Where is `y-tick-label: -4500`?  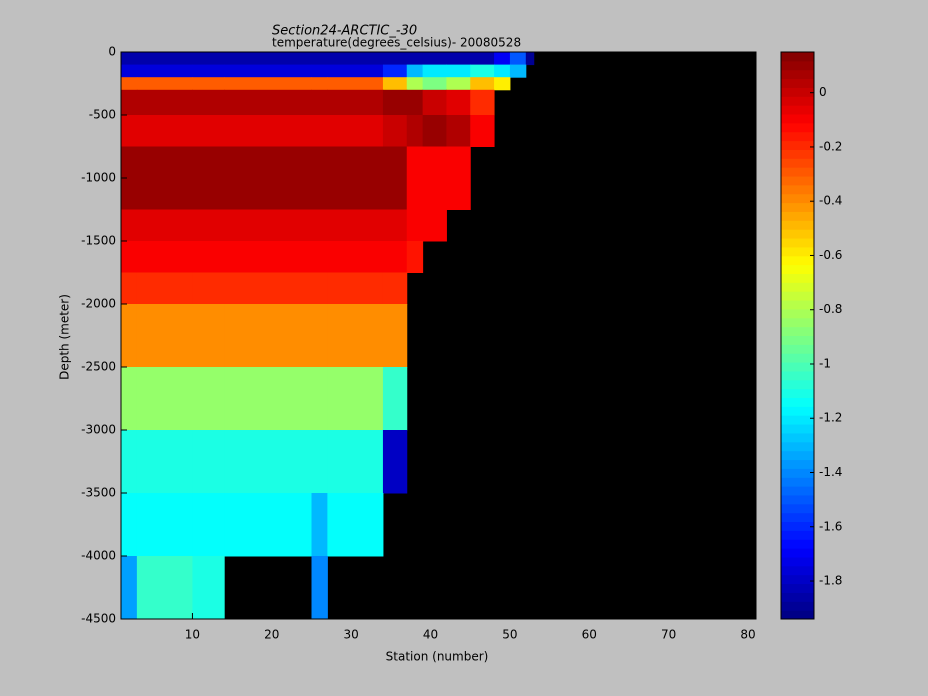 y-tick-label: -4500 is located at coordinates (98, 619).